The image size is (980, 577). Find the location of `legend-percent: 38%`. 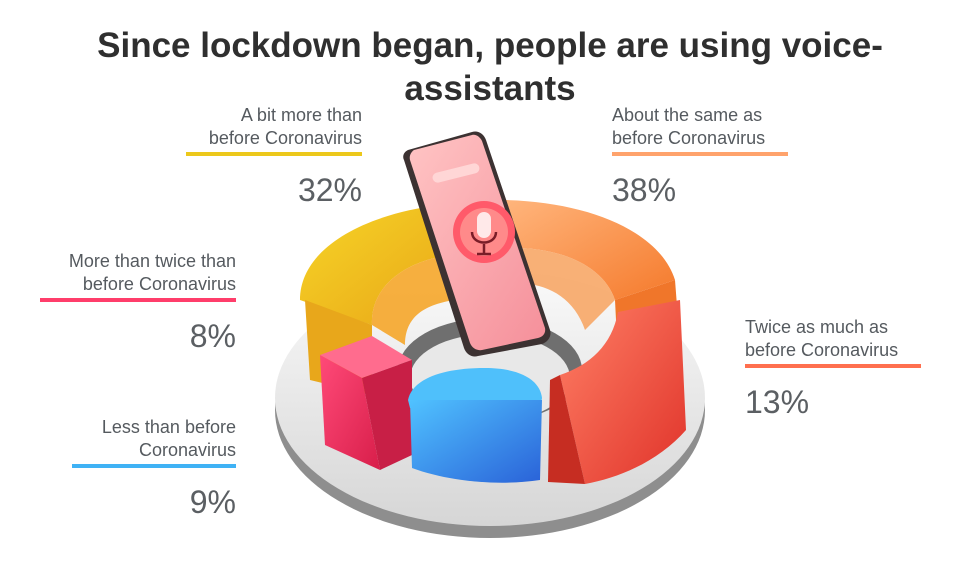

legend-percent: 38% is located at coordinates (644, 190).